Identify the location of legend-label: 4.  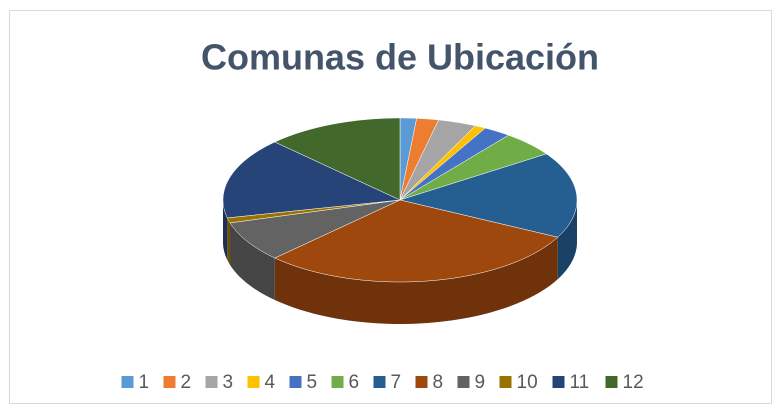
(270, 382).